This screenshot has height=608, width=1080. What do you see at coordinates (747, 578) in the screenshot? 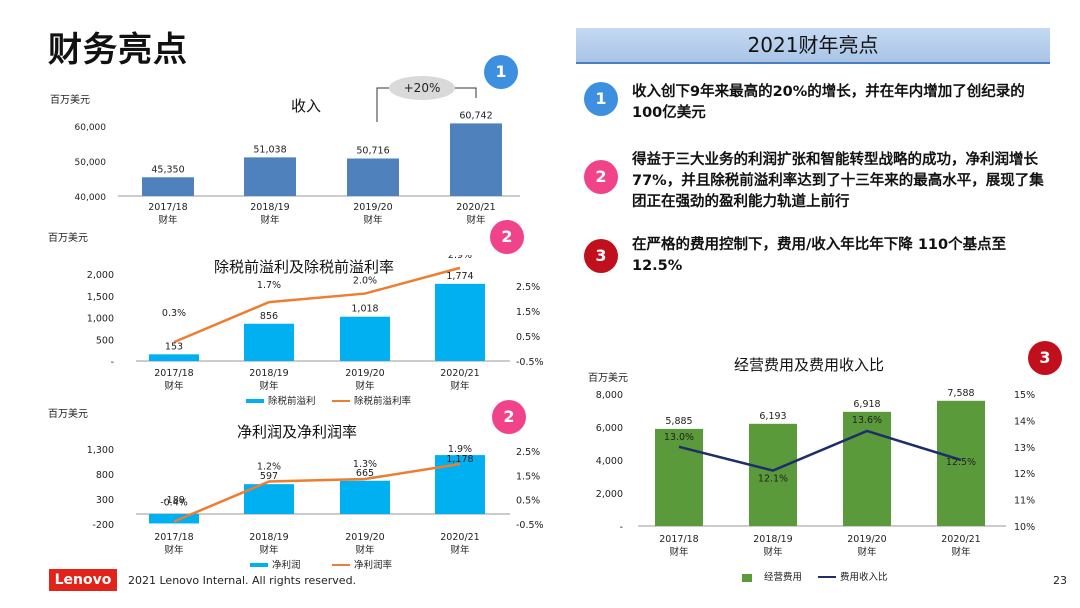
I see `opex-legend-bar-swatch` at bounding box center [747, 578].